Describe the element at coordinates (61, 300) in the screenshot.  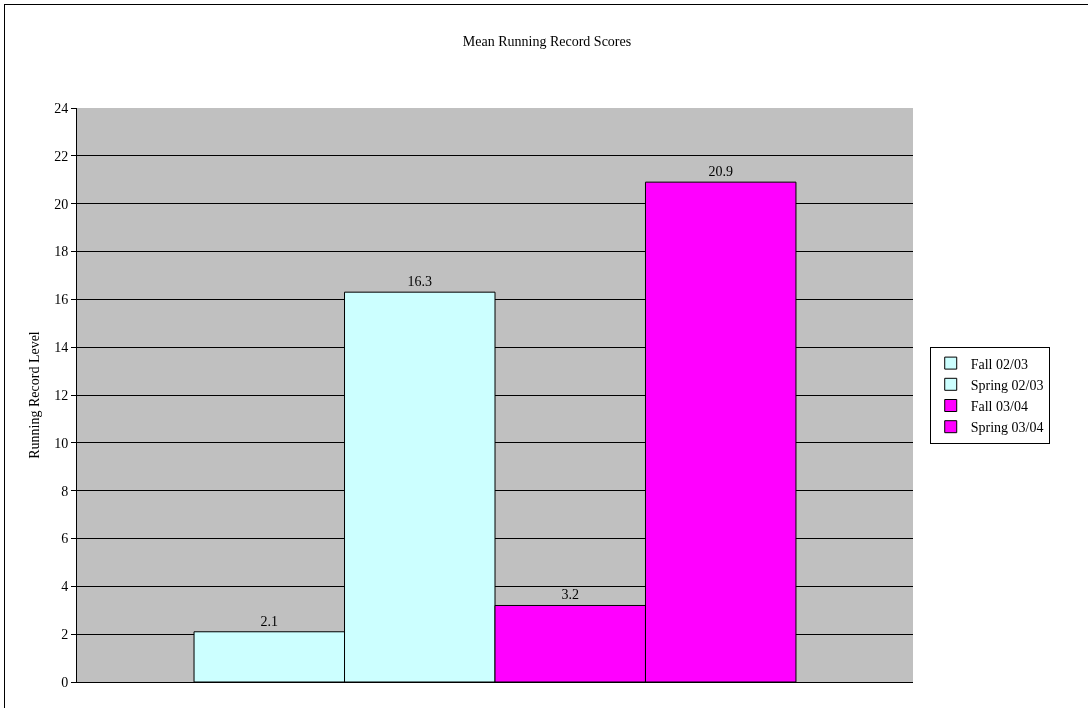
I see `y-tick-label: 16` at that location.